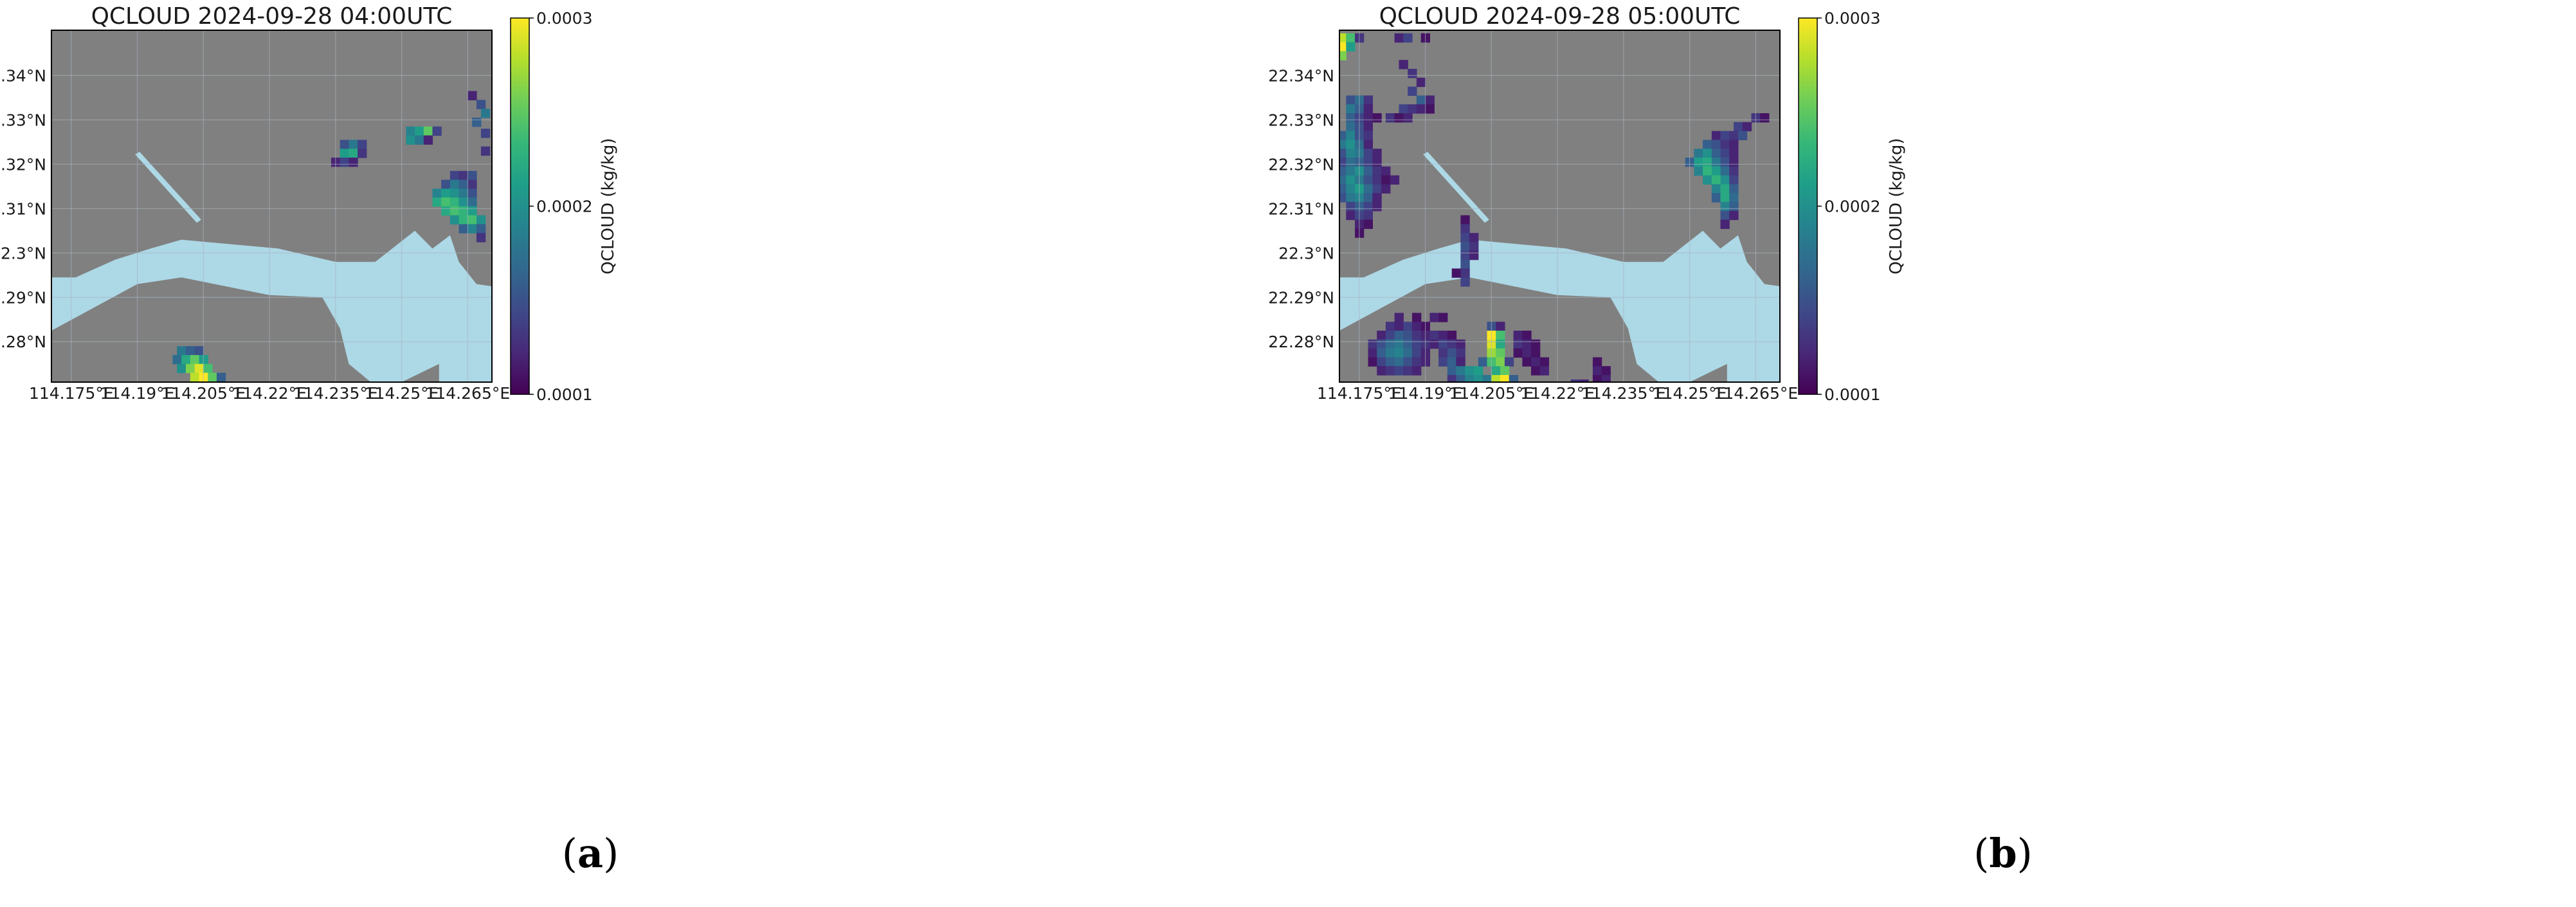  Describe the element at coordinates (1301, 342) in the screenshot. I see `y-tick-label: 22.28°N` at that location.